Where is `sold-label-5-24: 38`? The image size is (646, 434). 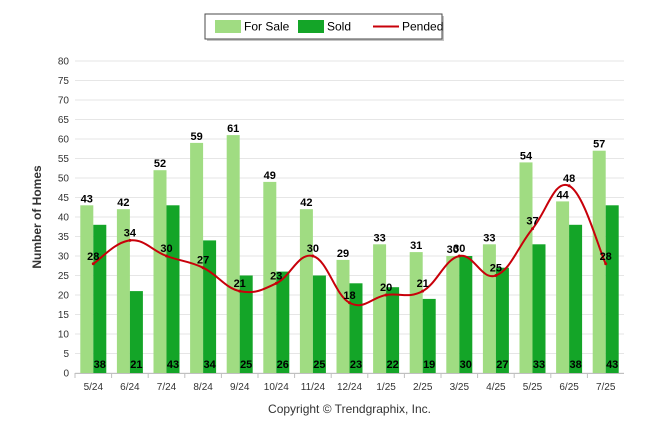 sold-label-5-24: 38 is located at coordinates (100, 365).